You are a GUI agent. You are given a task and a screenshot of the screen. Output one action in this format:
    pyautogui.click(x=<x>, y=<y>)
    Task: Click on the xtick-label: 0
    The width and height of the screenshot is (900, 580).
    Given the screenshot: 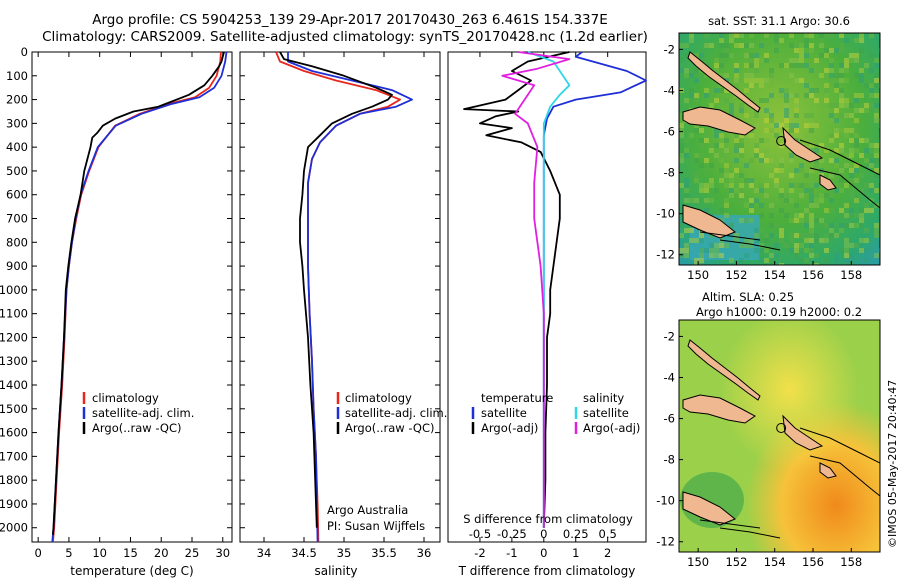 What is the action you would take?
    pyautogui.click(x=543, y=553)
    